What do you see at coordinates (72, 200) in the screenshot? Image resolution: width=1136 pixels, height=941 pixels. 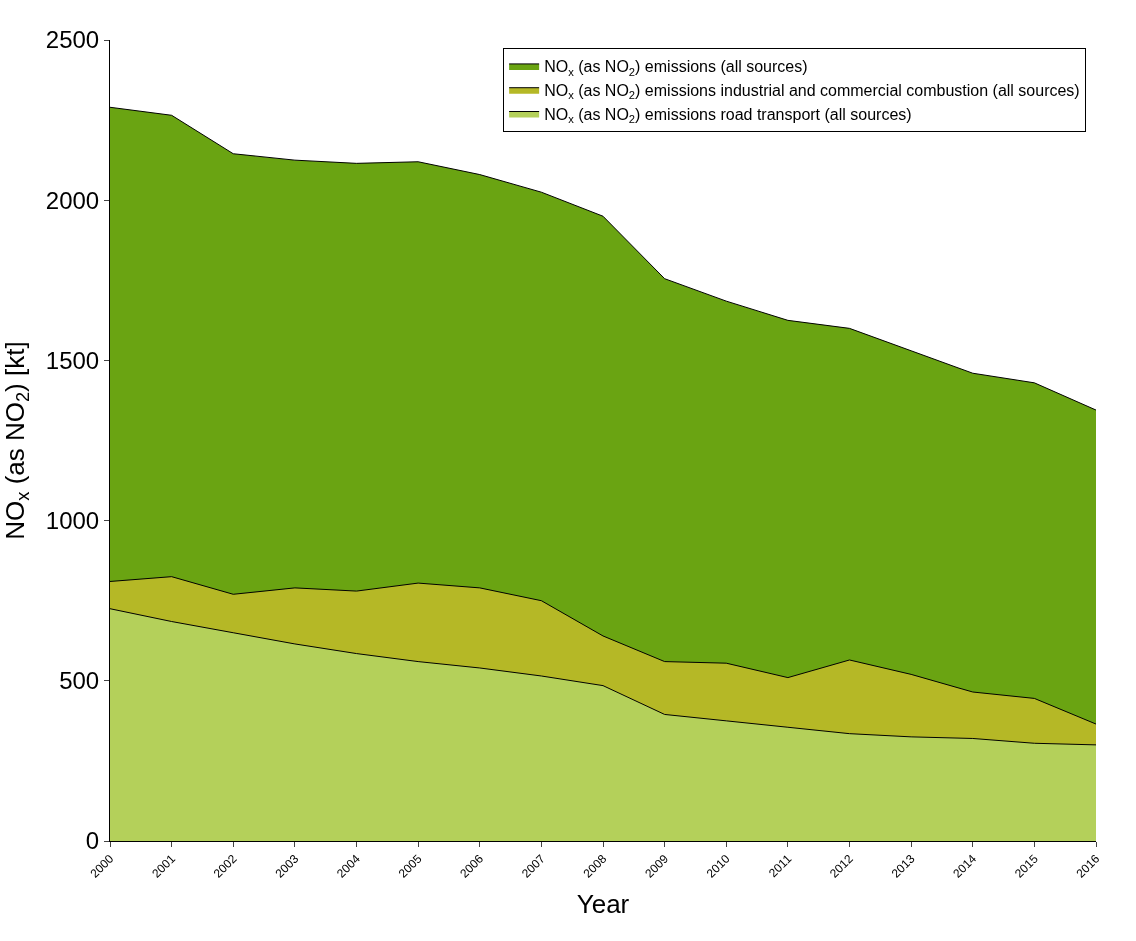 I see `y-tick-label: 2000` at bounding box center [72, 200].